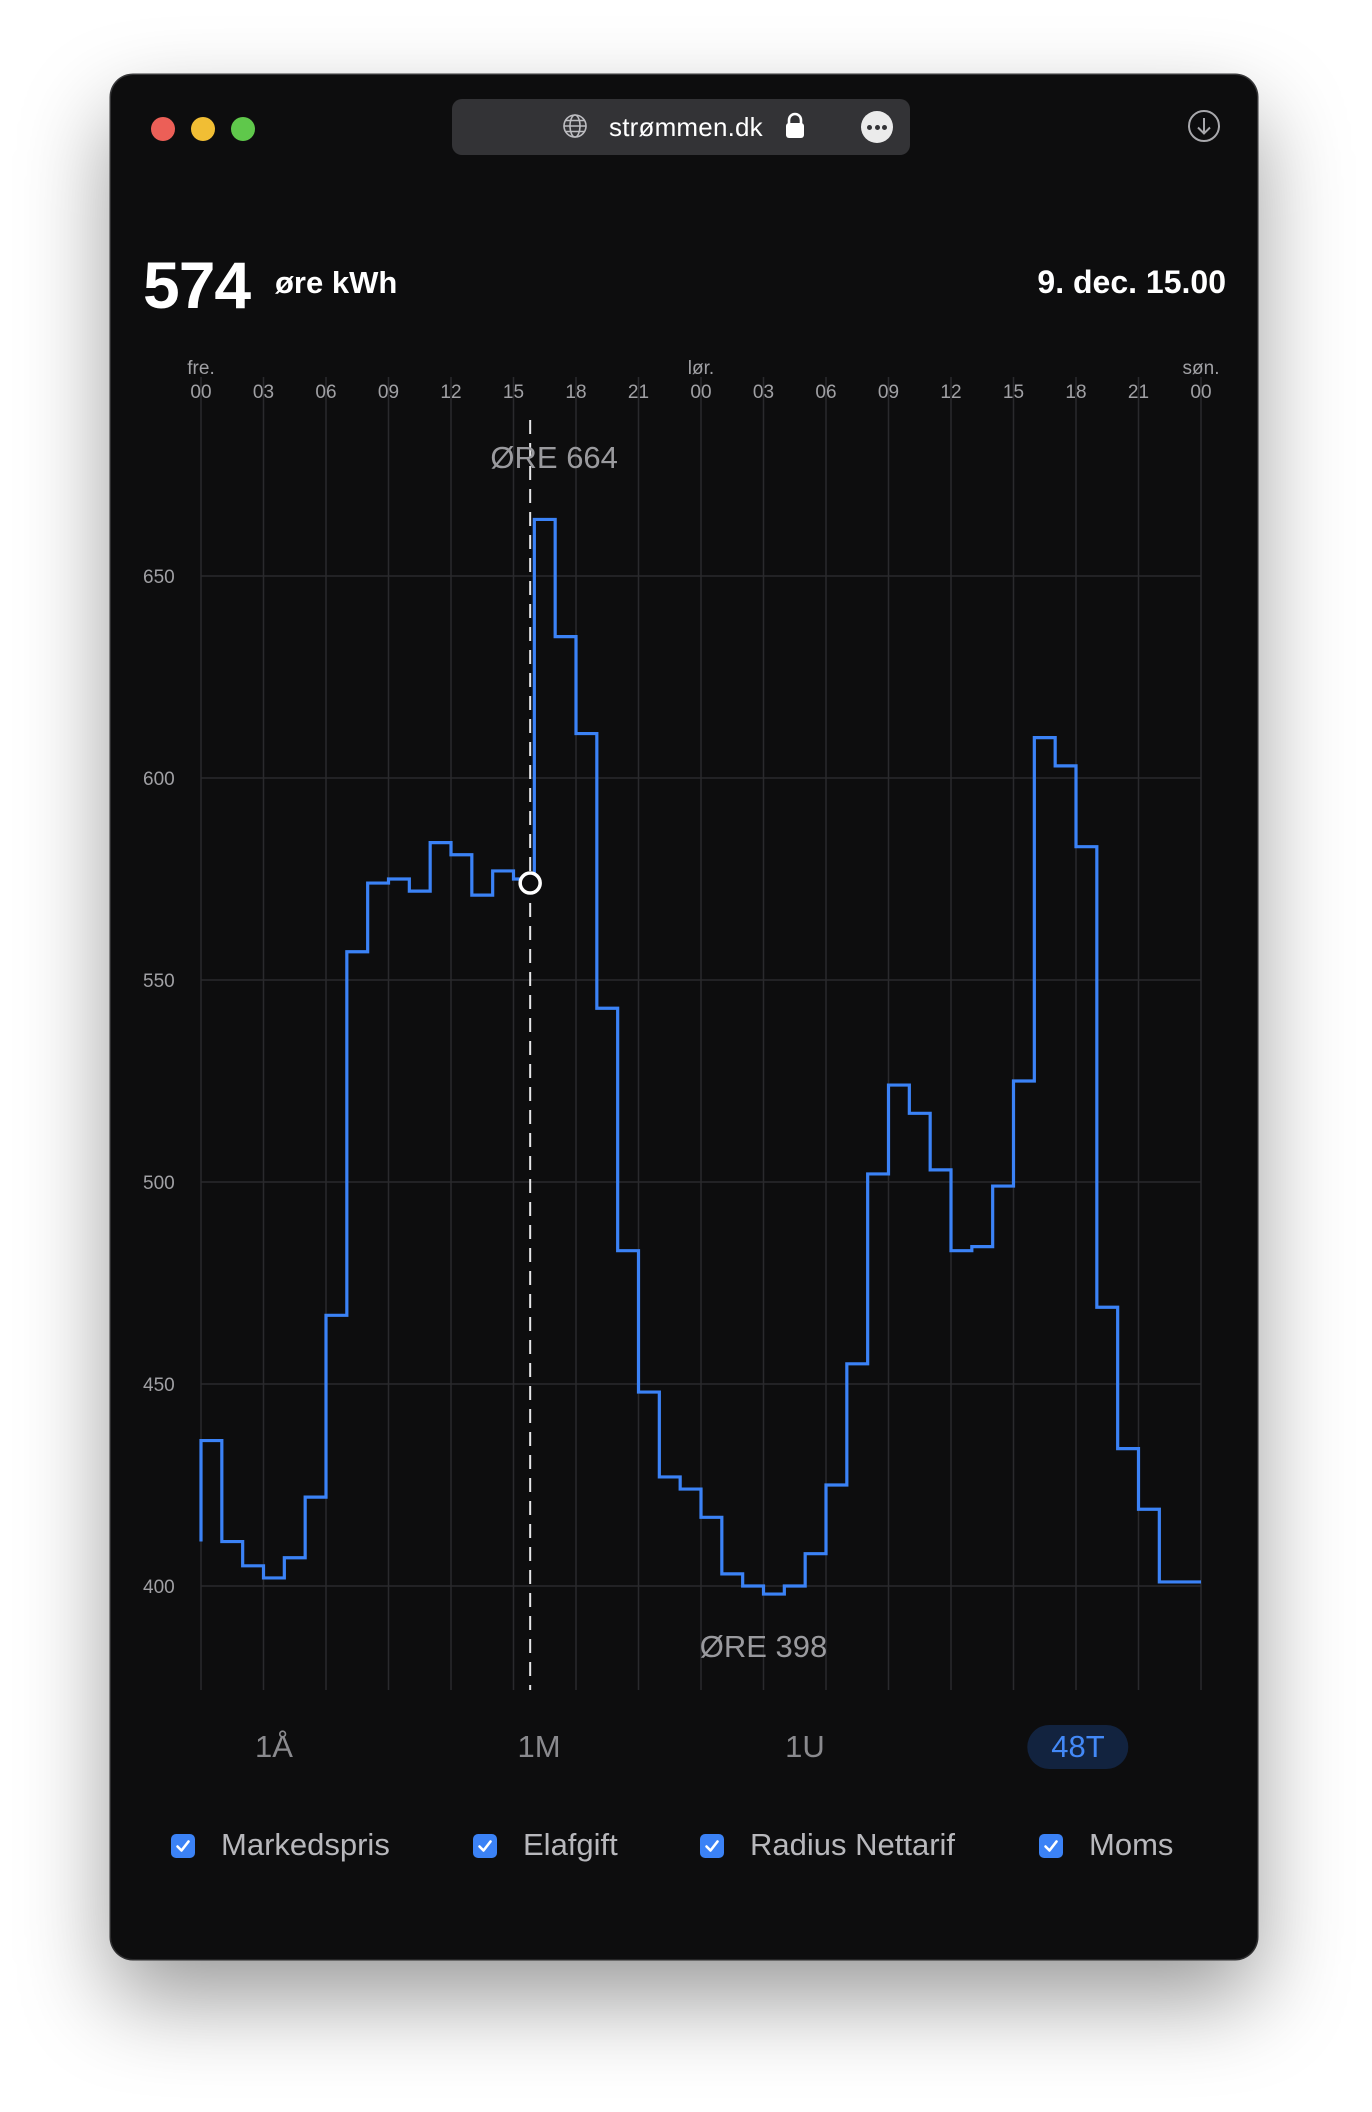 The width and height of the screenshot is (1372, 2112). I want to click on price-component-toggles: Markedspris Elafgift Radius Nettarif Moms, so click(684, 1853).